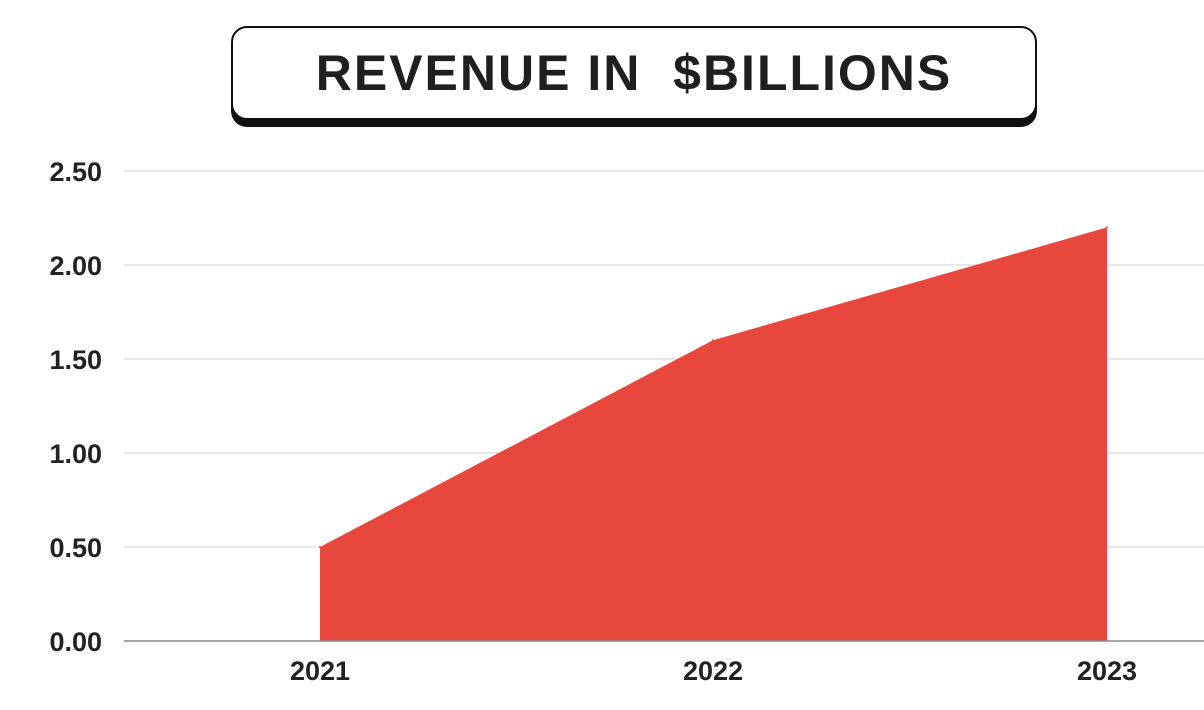  What do you see at coordinates (75, 360) in the screenshot?
I see `y-tick-label: 1.50` at bounding box center [75, 360].